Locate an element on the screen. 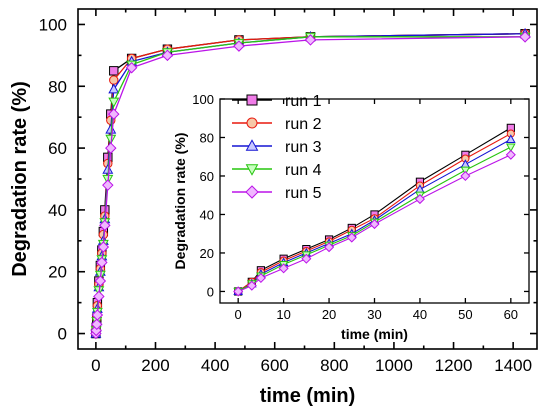 The image size is (550, 418). legend-entry-run-1: run 1 is located at coordinates (277, 101).